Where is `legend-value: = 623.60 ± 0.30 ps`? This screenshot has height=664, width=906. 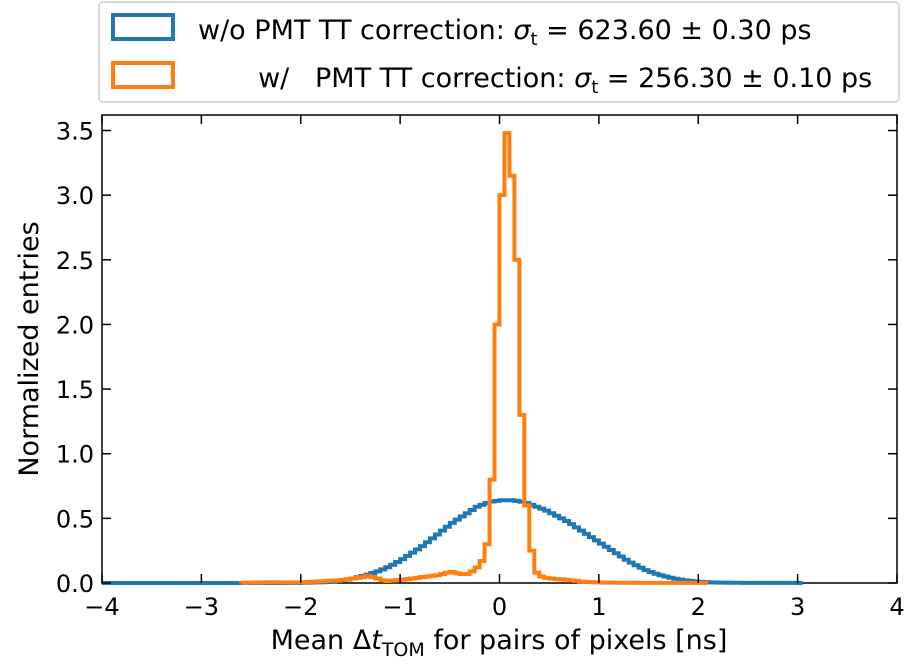 legend-value: = 623.60 ± 0.30 ps is located at coordinates (675, 30).